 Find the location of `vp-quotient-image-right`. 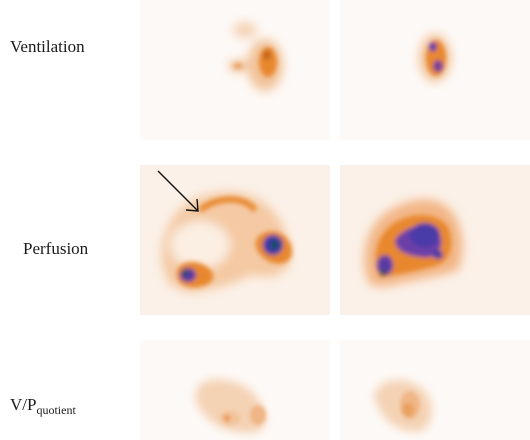

vp-quotient-image-right is located at coordinates (435, 390).